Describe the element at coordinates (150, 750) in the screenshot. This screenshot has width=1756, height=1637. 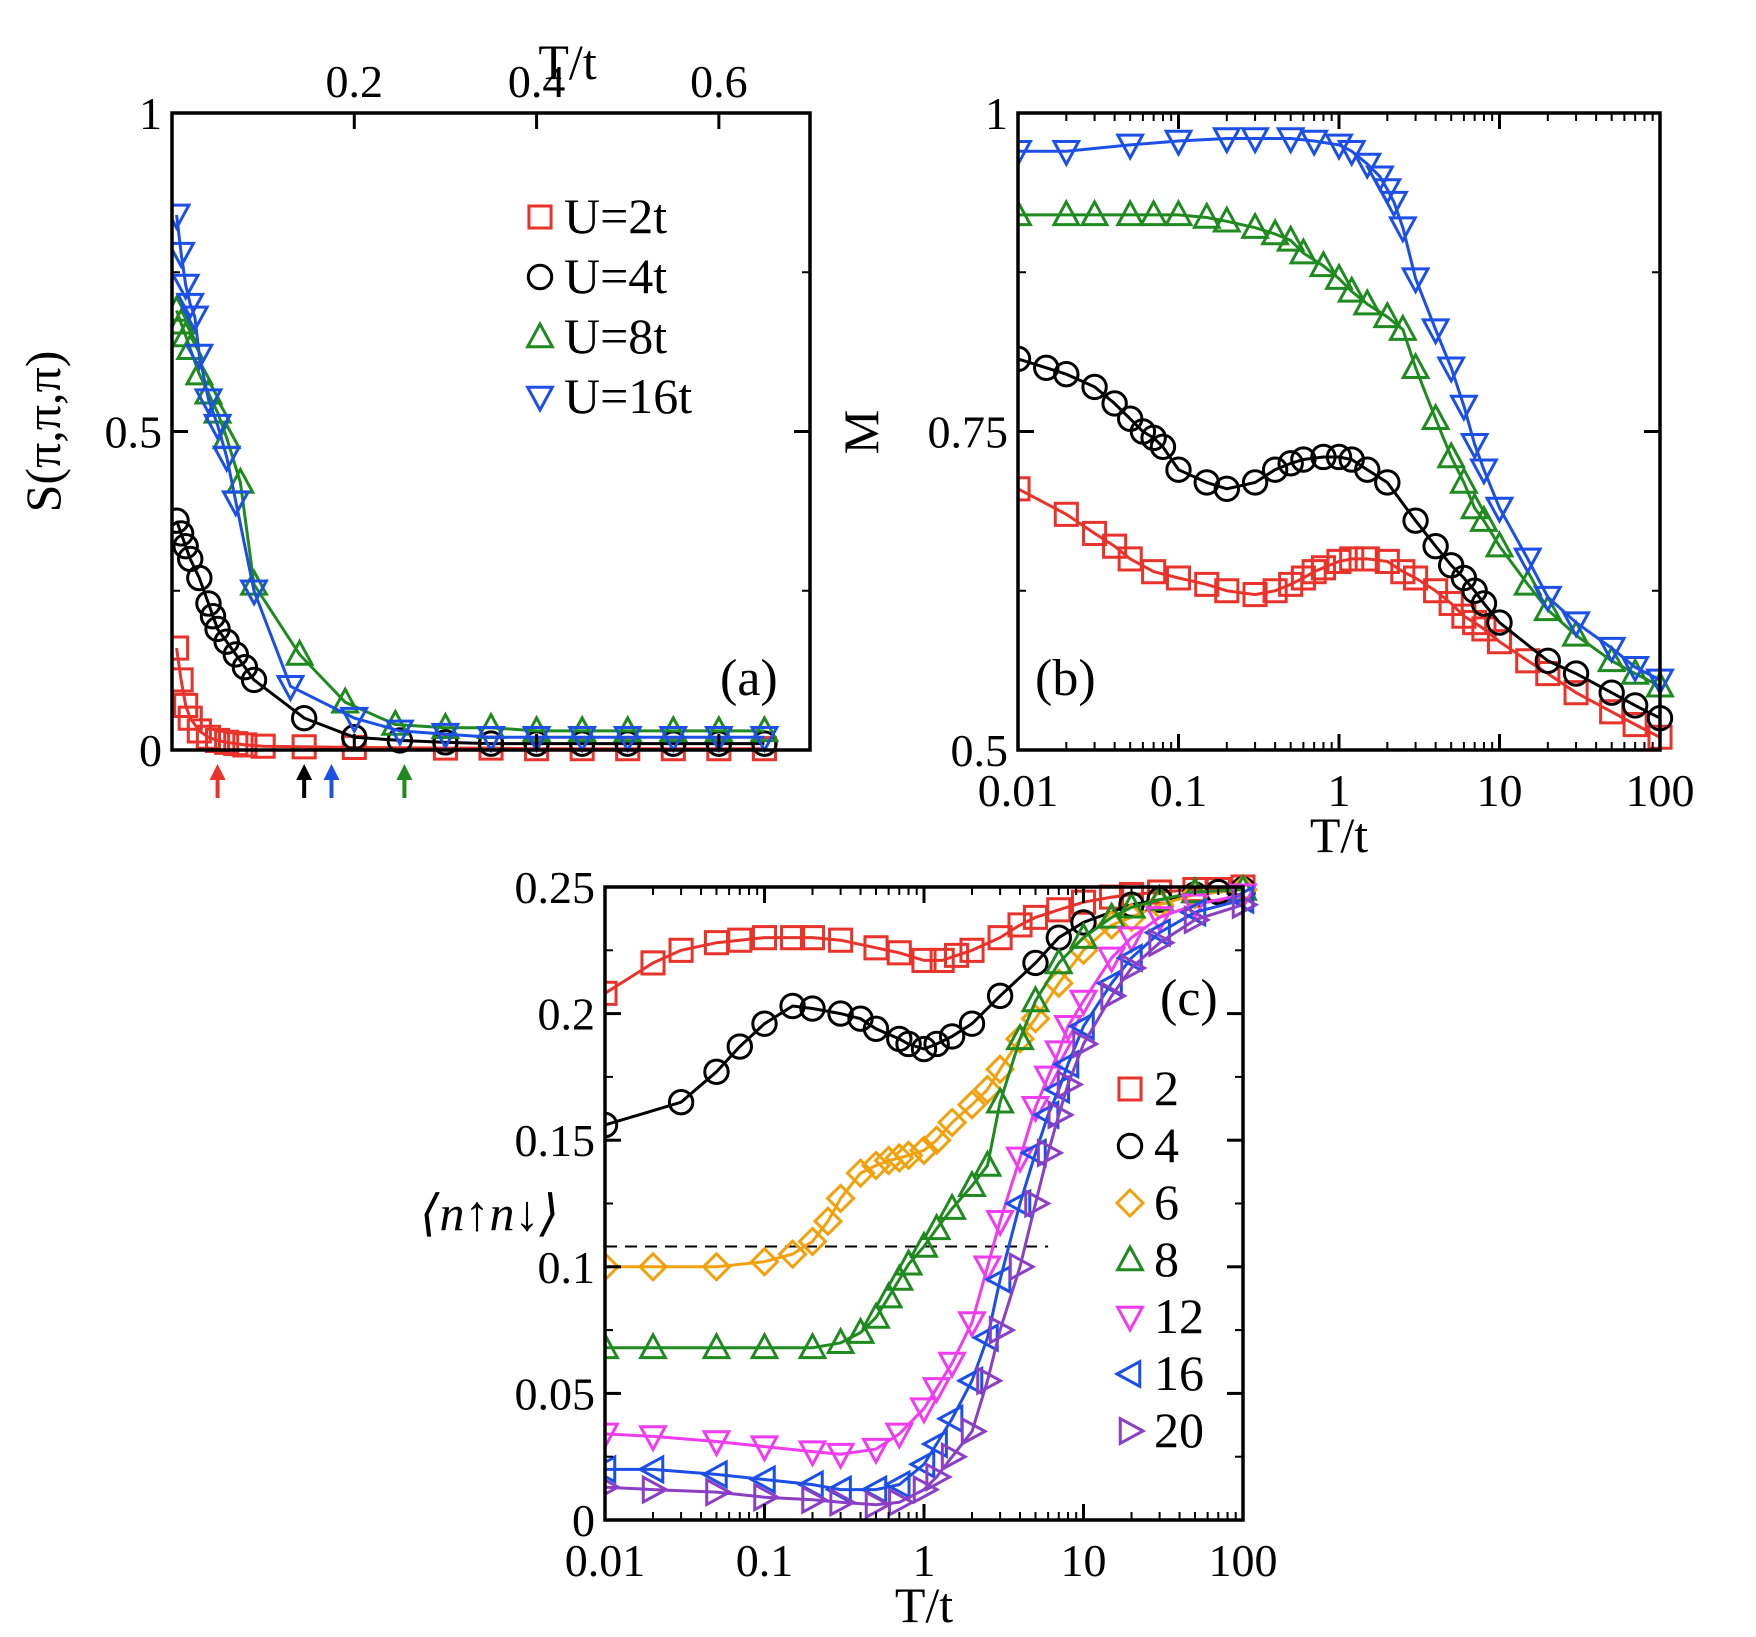
I see `y-tick-label: 0` at that location.